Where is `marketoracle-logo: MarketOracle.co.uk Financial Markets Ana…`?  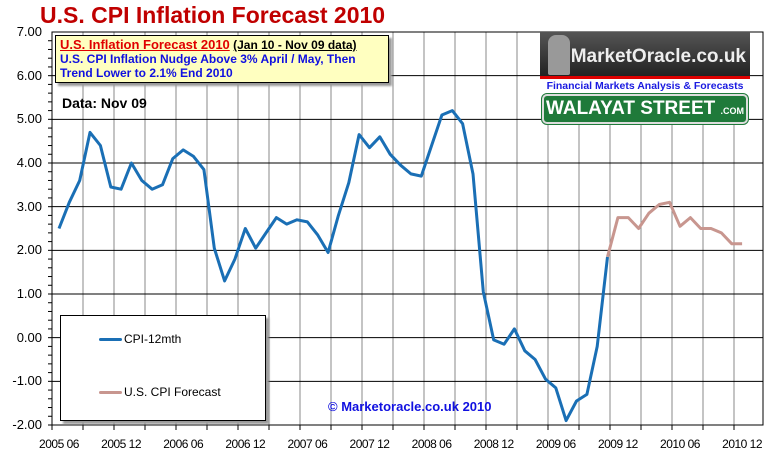
marketoracle-logo: MarketOracle.co.uk Financial Markets Ana… is located at coordinates (645, 78).